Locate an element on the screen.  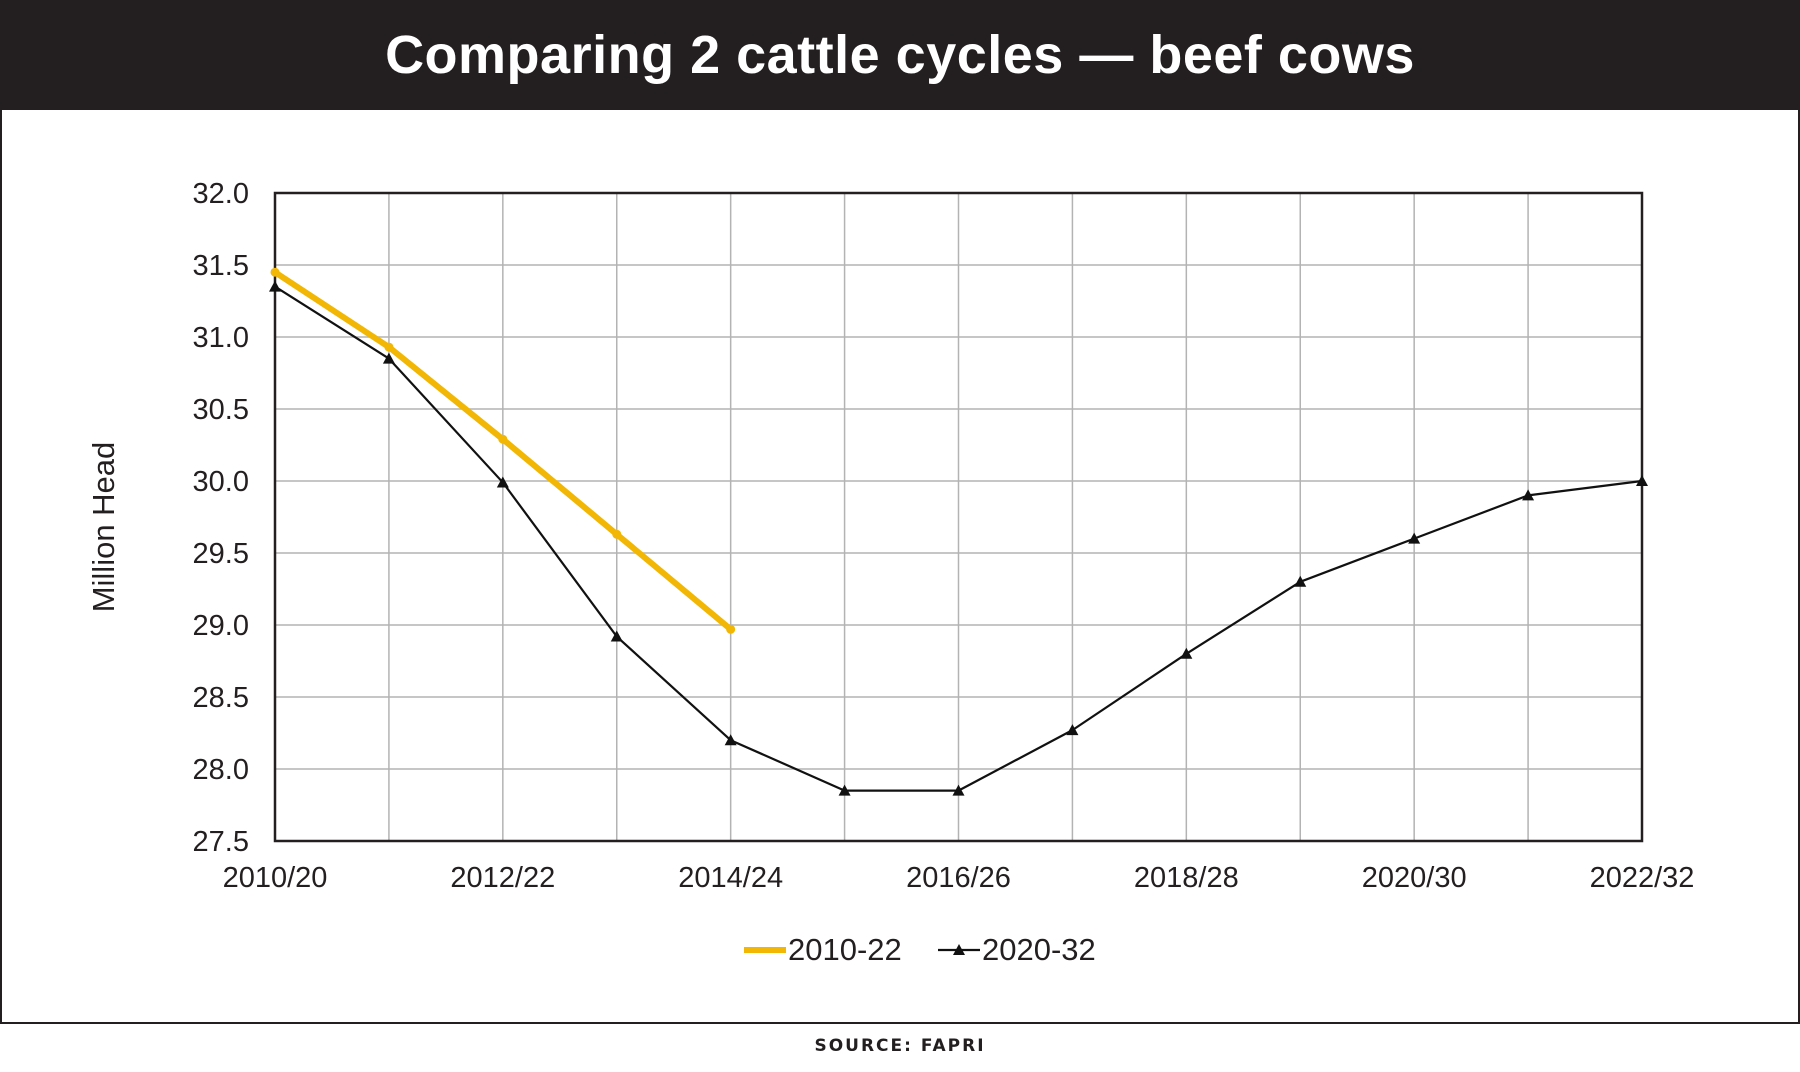
y-tick-label: 31.0 is located at coordinates (221, 338).